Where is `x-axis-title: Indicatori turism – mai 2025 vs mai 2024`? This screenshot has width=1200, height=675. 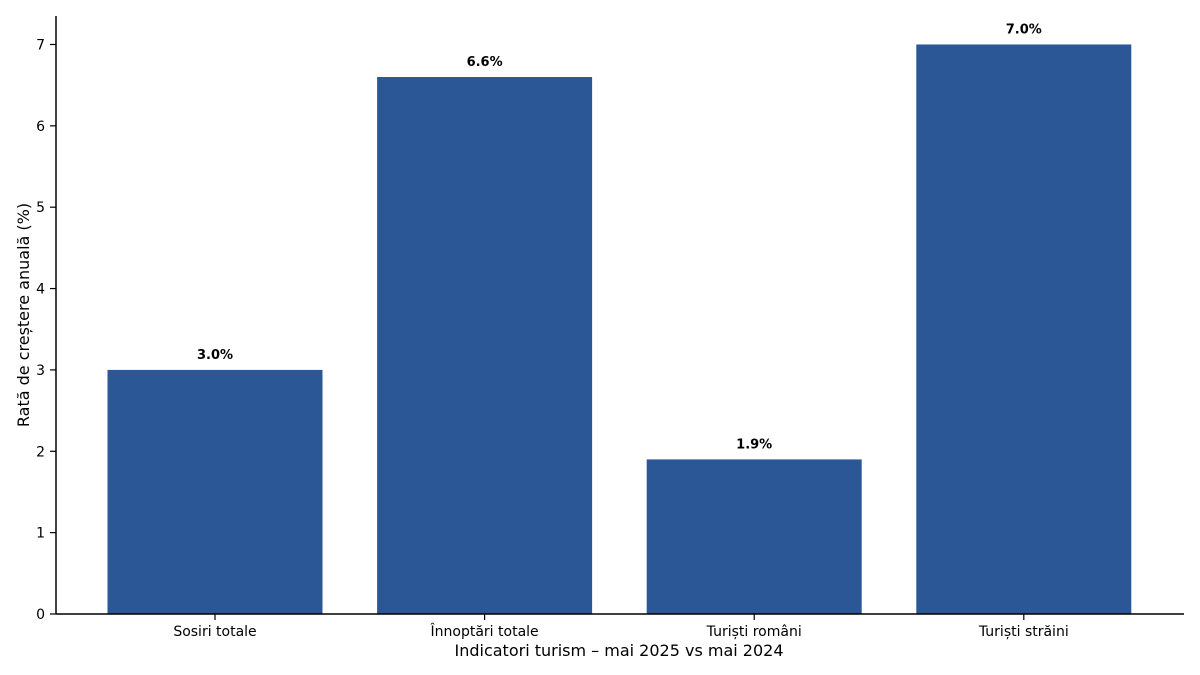
x-axis-title: Indicatori turism – mai 2025 vs mai 2024 is located at coordinates (618, 650).